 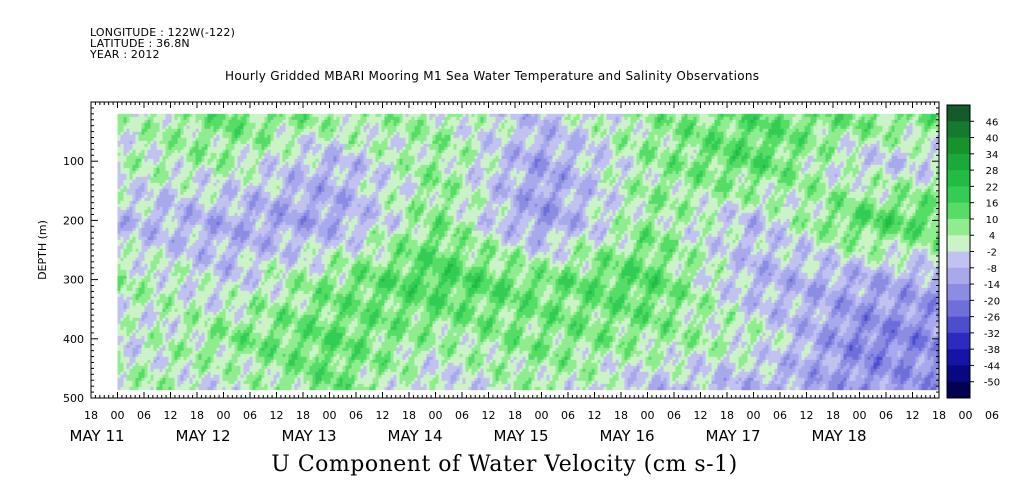 I want to click on colorbar-level-label: -14, so click(x=992, y=285).